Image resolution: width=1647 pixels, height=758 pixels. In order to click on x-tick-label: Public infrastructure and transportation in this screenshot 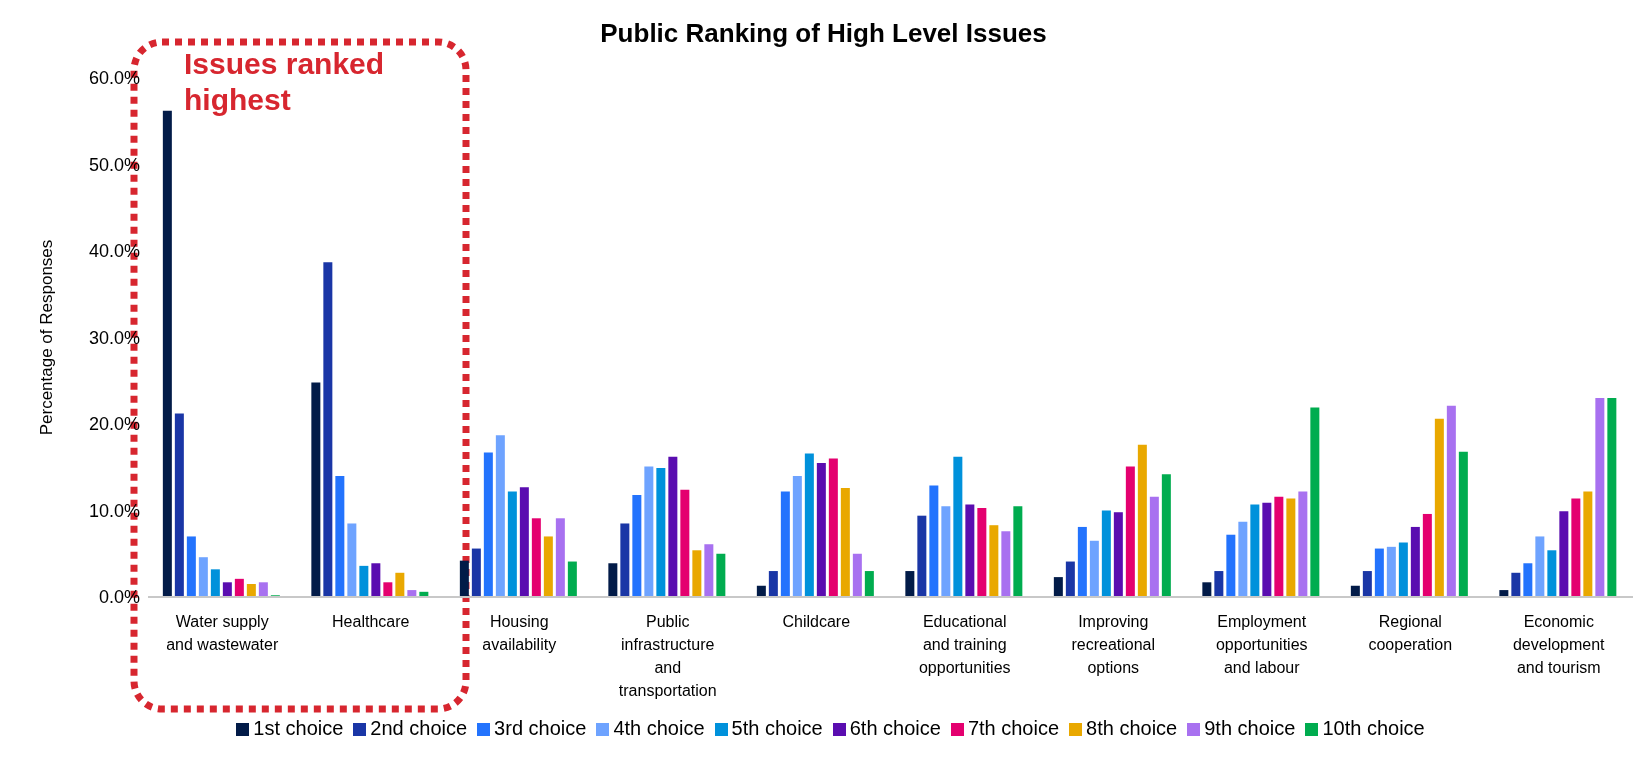, I will do `click(667, 656)`.